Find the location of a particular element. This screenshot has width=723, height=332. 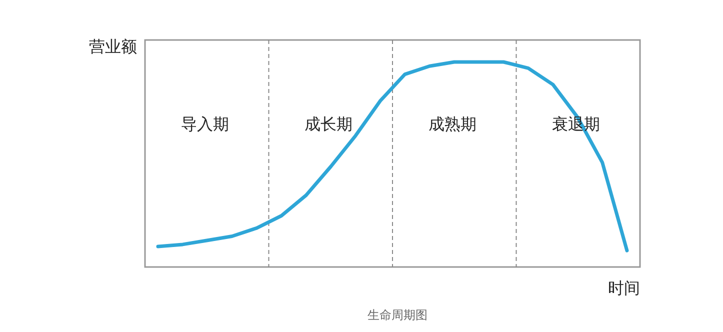

y-axis-title: 营业额 is located at coordinates (113, 46).